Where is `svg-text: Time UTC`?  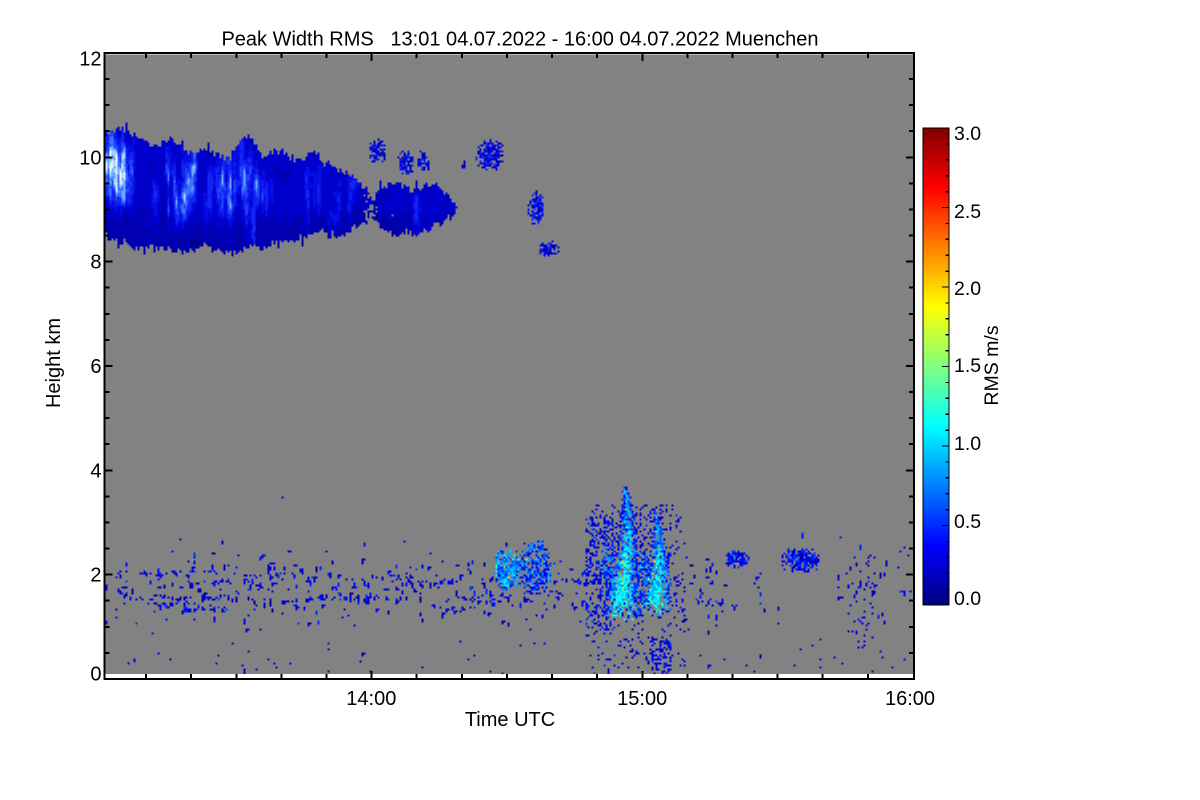 svg-text: Time UTC is located at coordinates (510, 720).